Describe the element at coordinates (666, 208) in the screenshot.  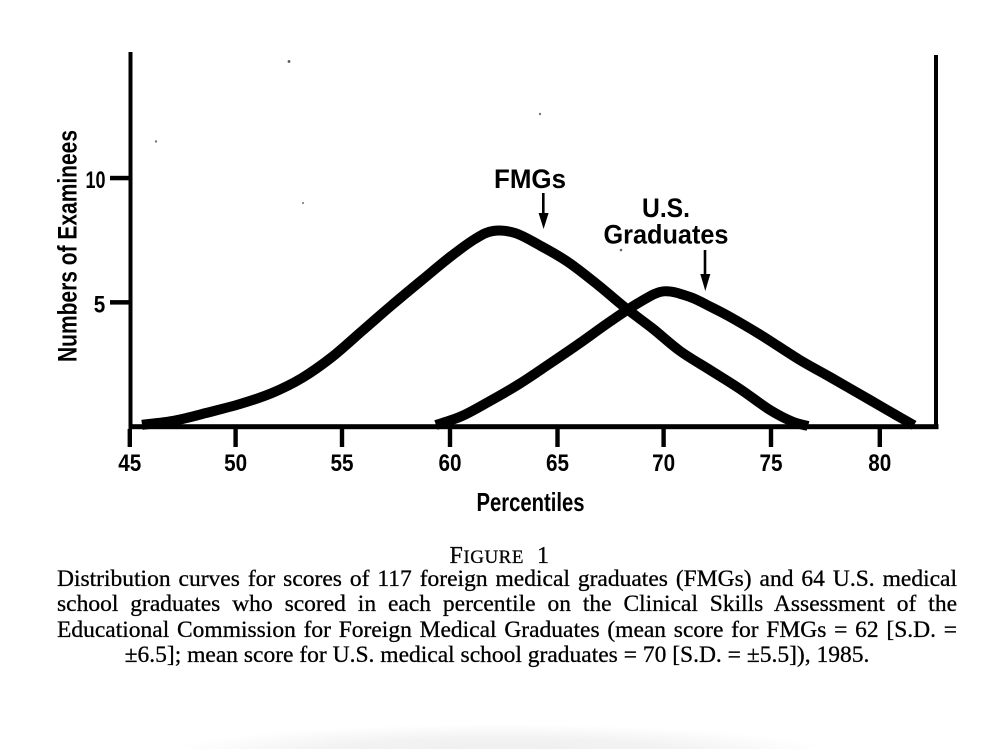
I see `svg-text: U.S.` at that location.